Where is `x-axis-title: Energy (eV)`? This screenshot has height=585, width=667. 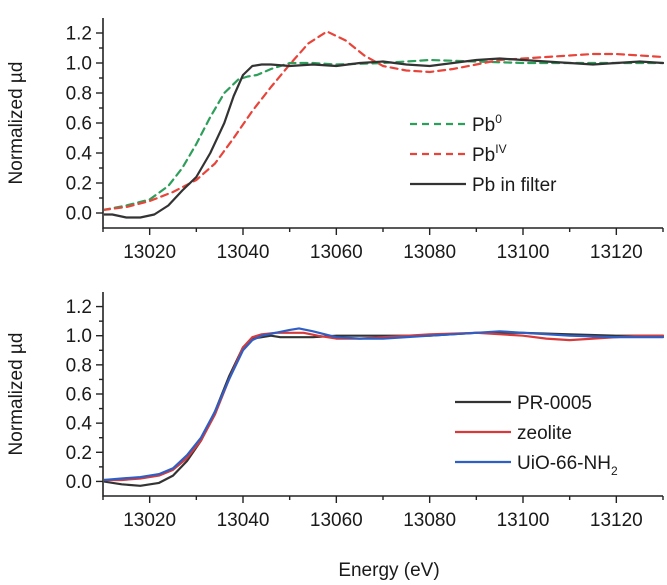 x-axis-title: Energy (eV) is located at coordinates (388, 570).